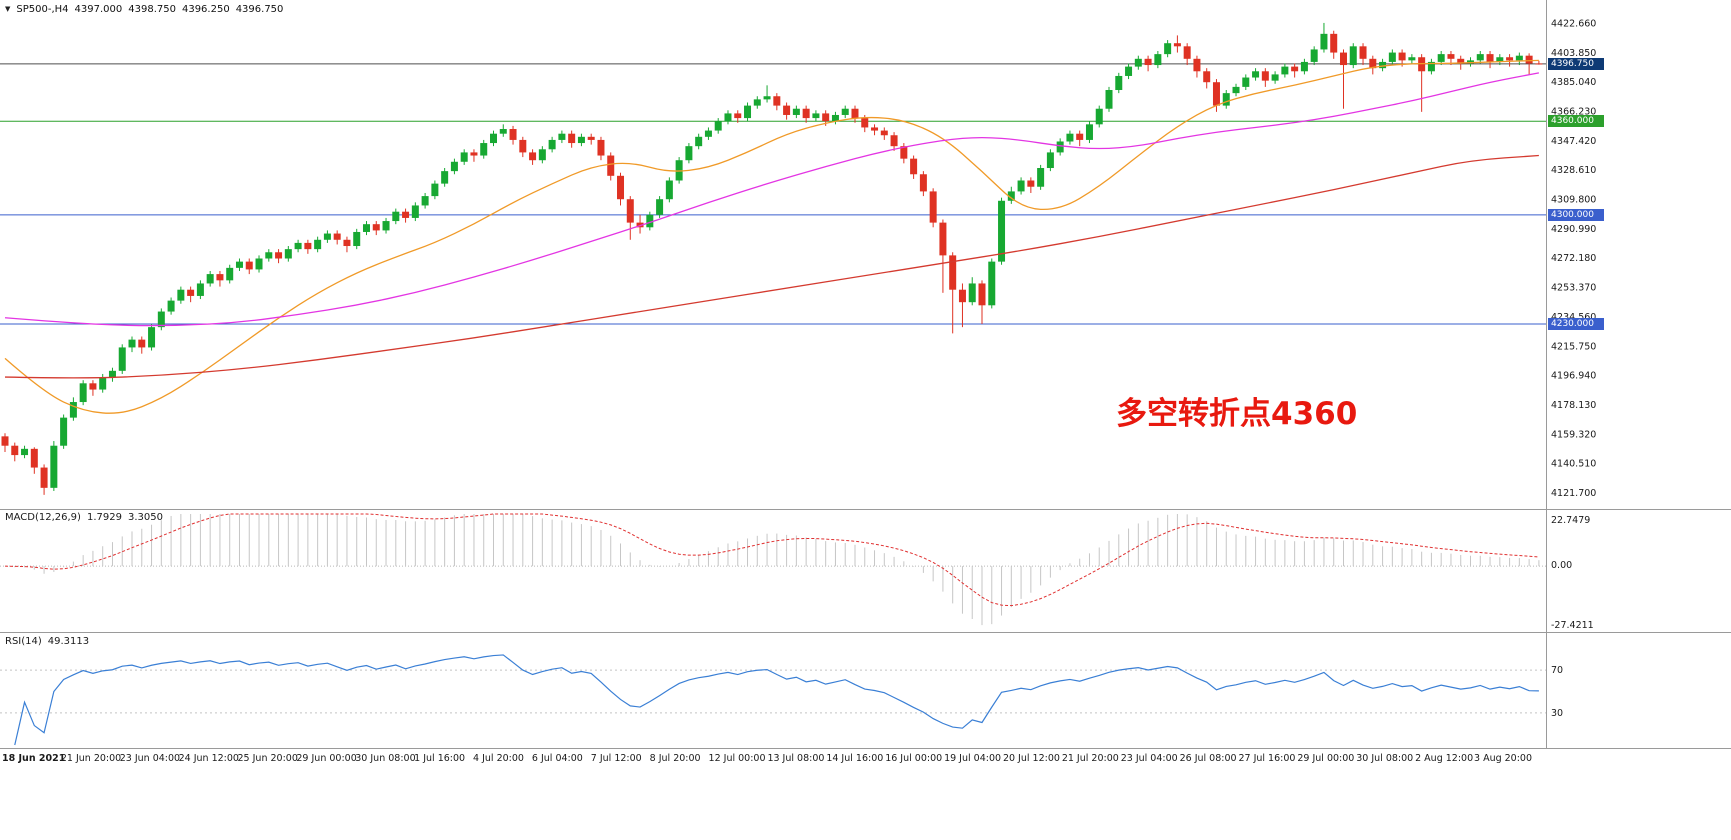  What do you see at coordinates (152, 9) in the screenshot?
I see `quote-high: 4398.750` at bounding box center [152, 9].